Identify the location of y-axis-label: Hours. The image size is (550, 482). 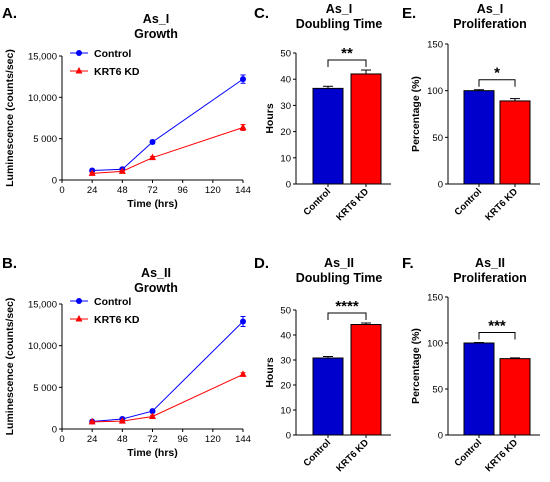
(270, 372).